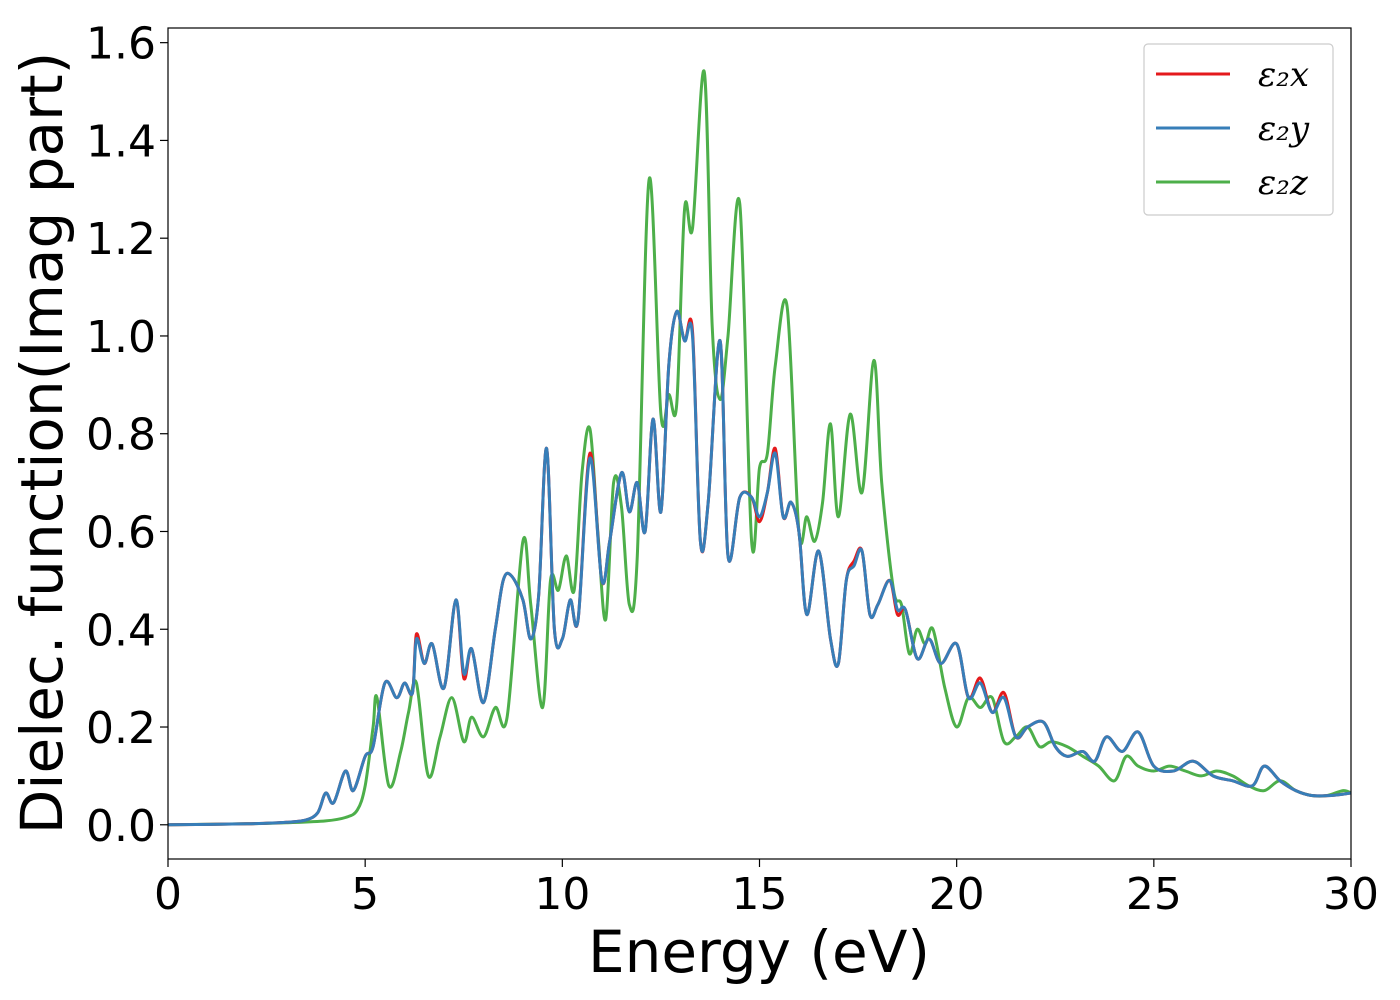 The width and height of the screenshot is (1400, 1000). Describe the element at coordinates (365, 894) in the screenshot. I see `x-tick-label: 5` at that location.